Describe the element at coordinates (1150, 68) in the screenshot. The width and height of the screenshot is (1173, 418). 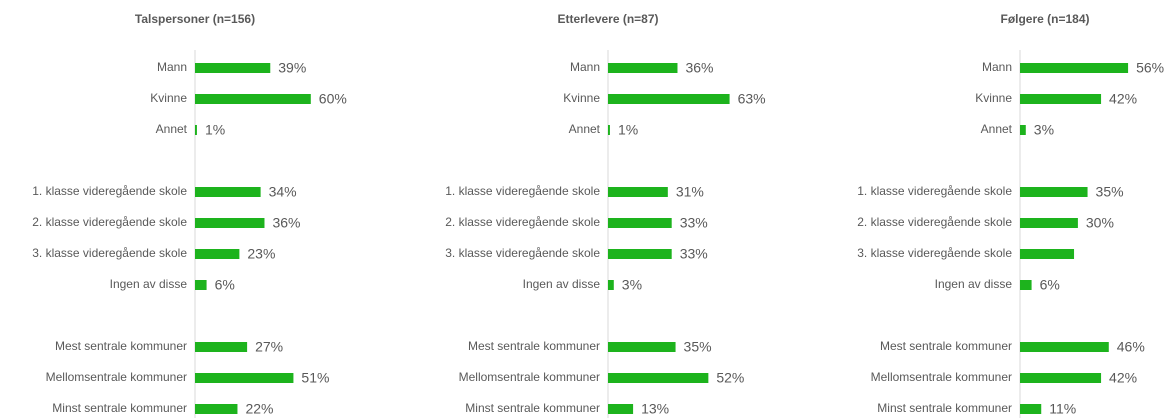
I see `value-label: 56%` at that location.